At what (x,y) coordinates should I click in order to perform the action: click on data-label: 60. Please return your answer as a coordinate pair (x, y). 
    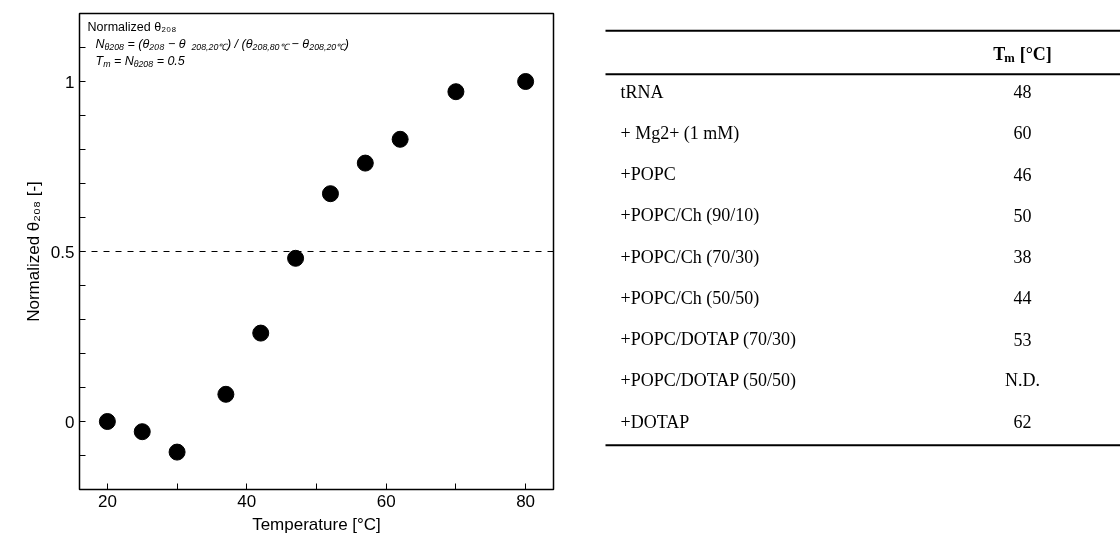
    Looking at the image, I should click on (1022, 133).